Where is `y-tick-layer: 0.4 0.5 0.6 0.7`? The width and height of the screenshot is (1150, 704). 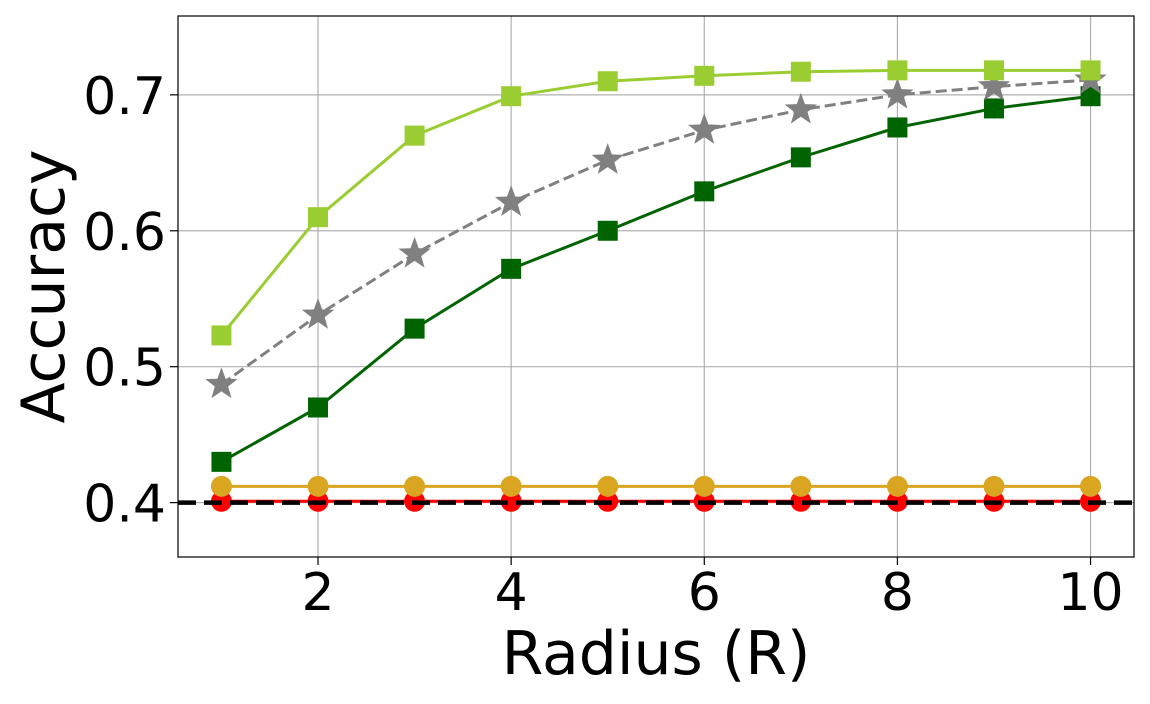
y-tick-layer: 0.4 0.5 0.6 0.7 is located at coordinates (130, 301).